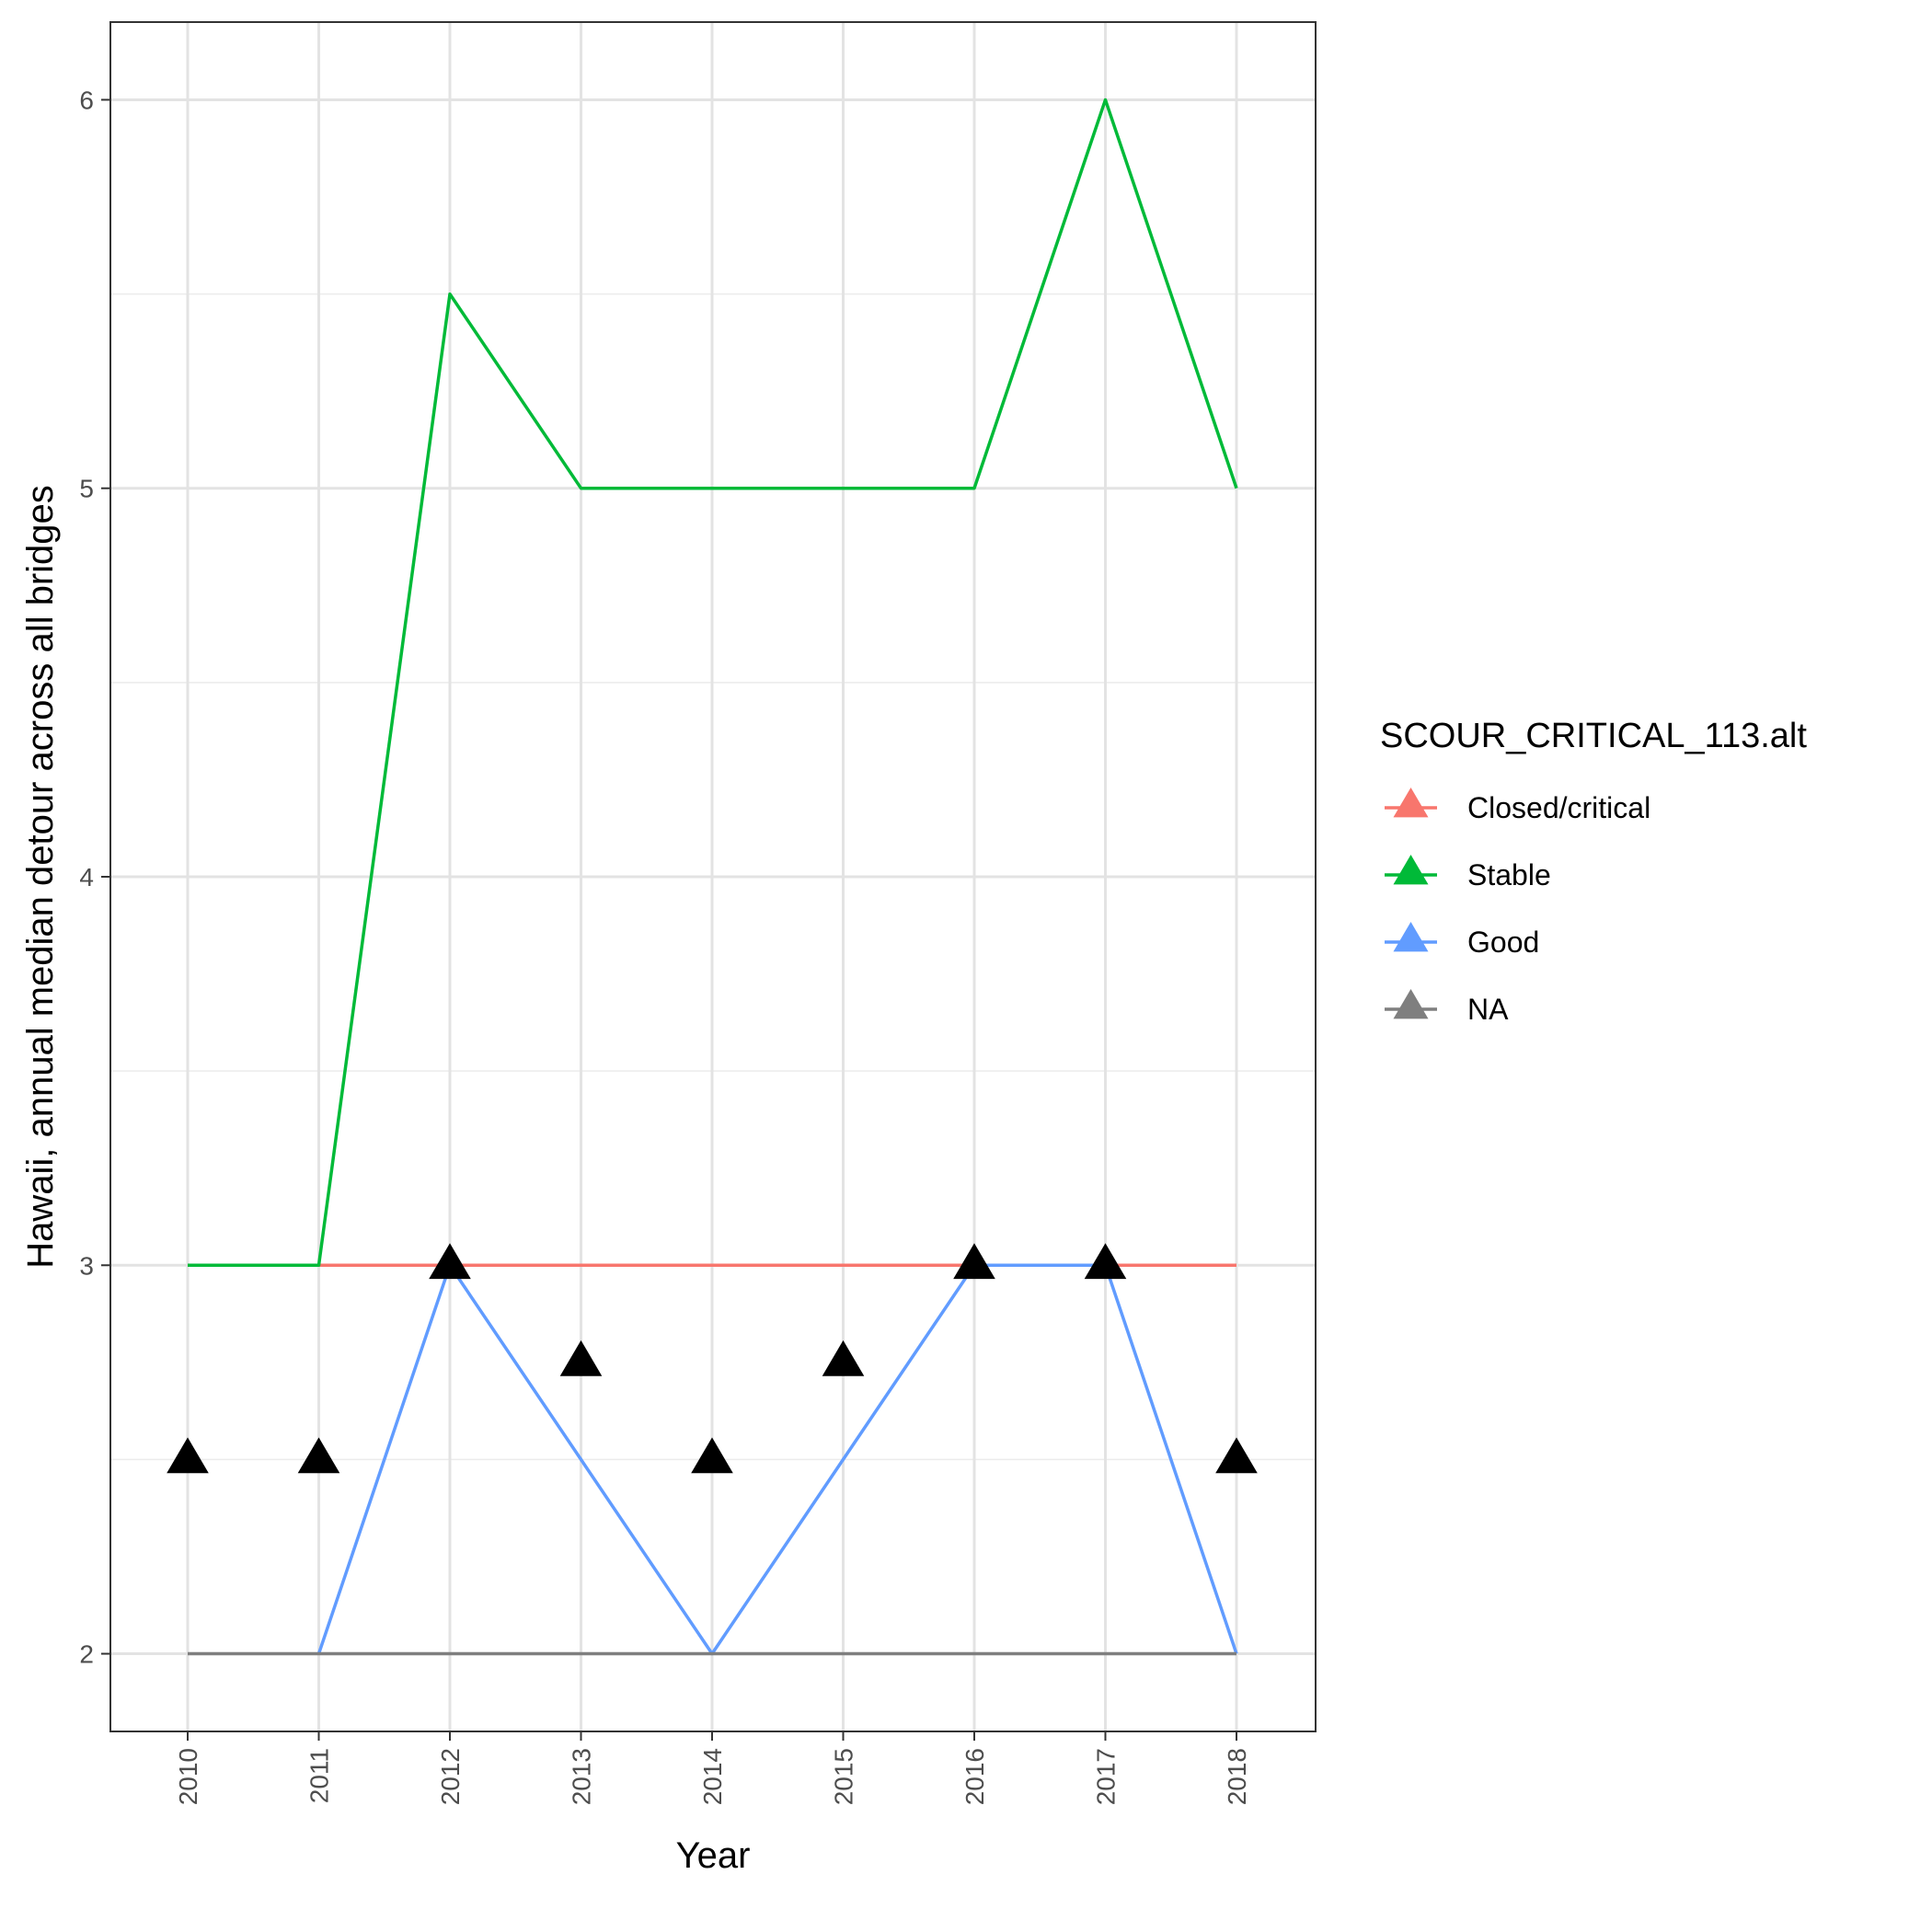 Image resolution: width=1932 pixels, height=1932 pixels. I want to click on y-tick-label: 5, so click(86, 489).